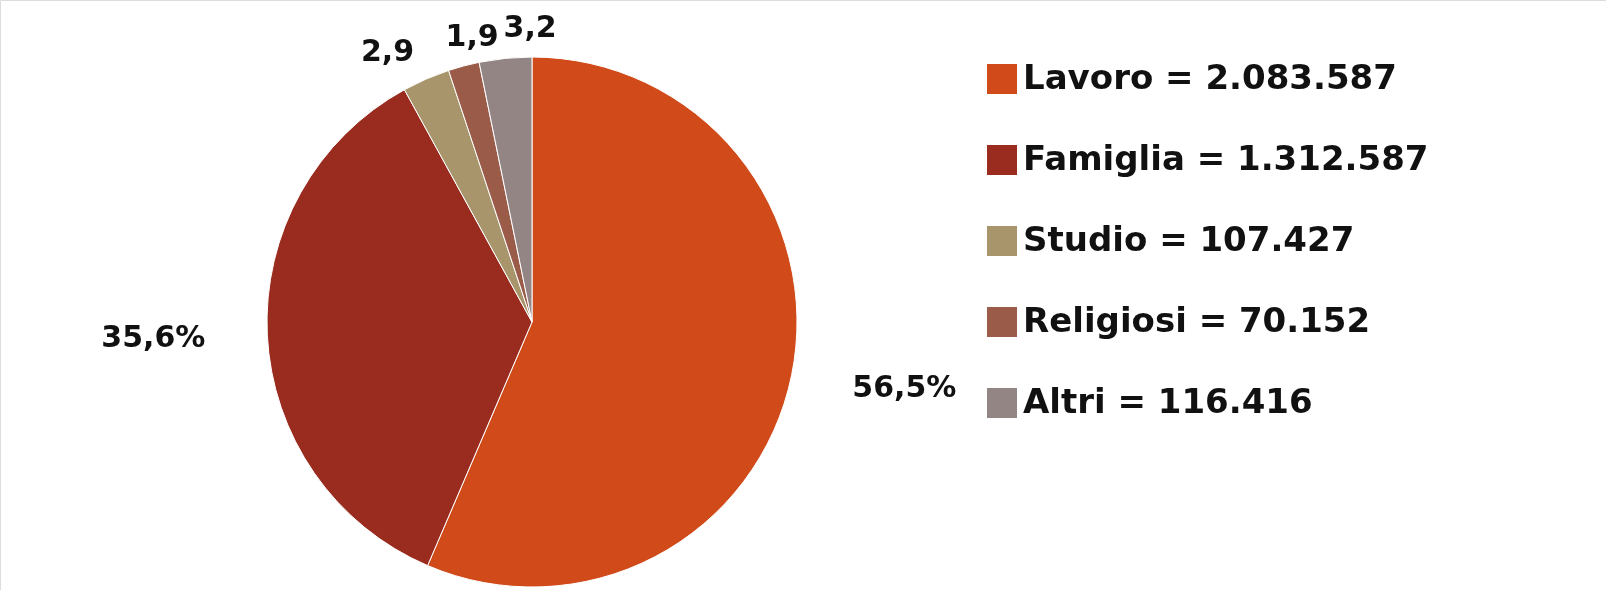 This screenshot has height=590, width=1606. What do you see at coordinates (904, 386) in the screenshot?
I see `data-label: 56,5%` at bounding box center [904, 386].